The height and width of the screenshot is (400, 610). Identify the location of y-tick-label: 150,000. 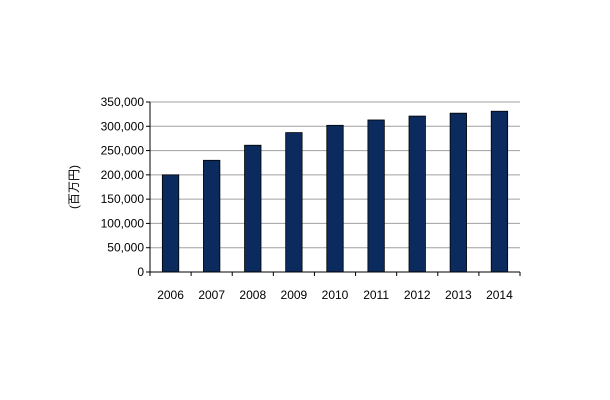
(123, 199).